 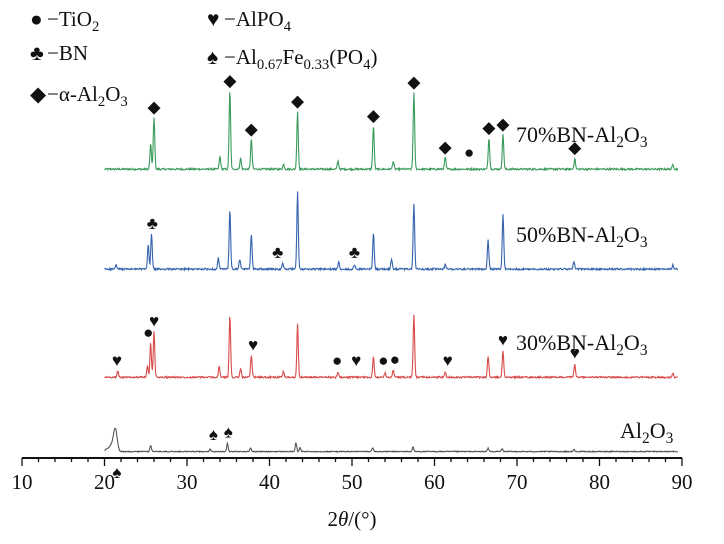 What do you see at coordinates (69, 19) in the screenshot?
I see `legend-label-part: −TiO` at bounding box center [69, 19].